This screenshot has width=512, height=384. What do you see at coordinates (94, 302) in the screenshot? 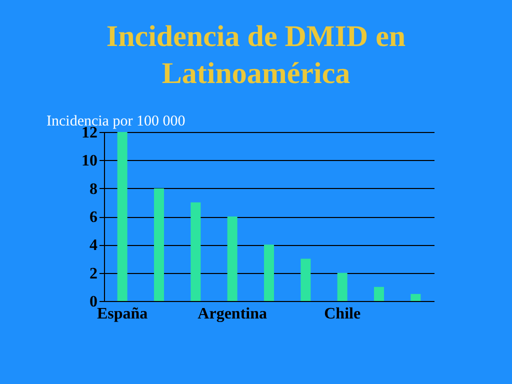
I see `y-tick-label: 0` at bounding box center [94, 302].